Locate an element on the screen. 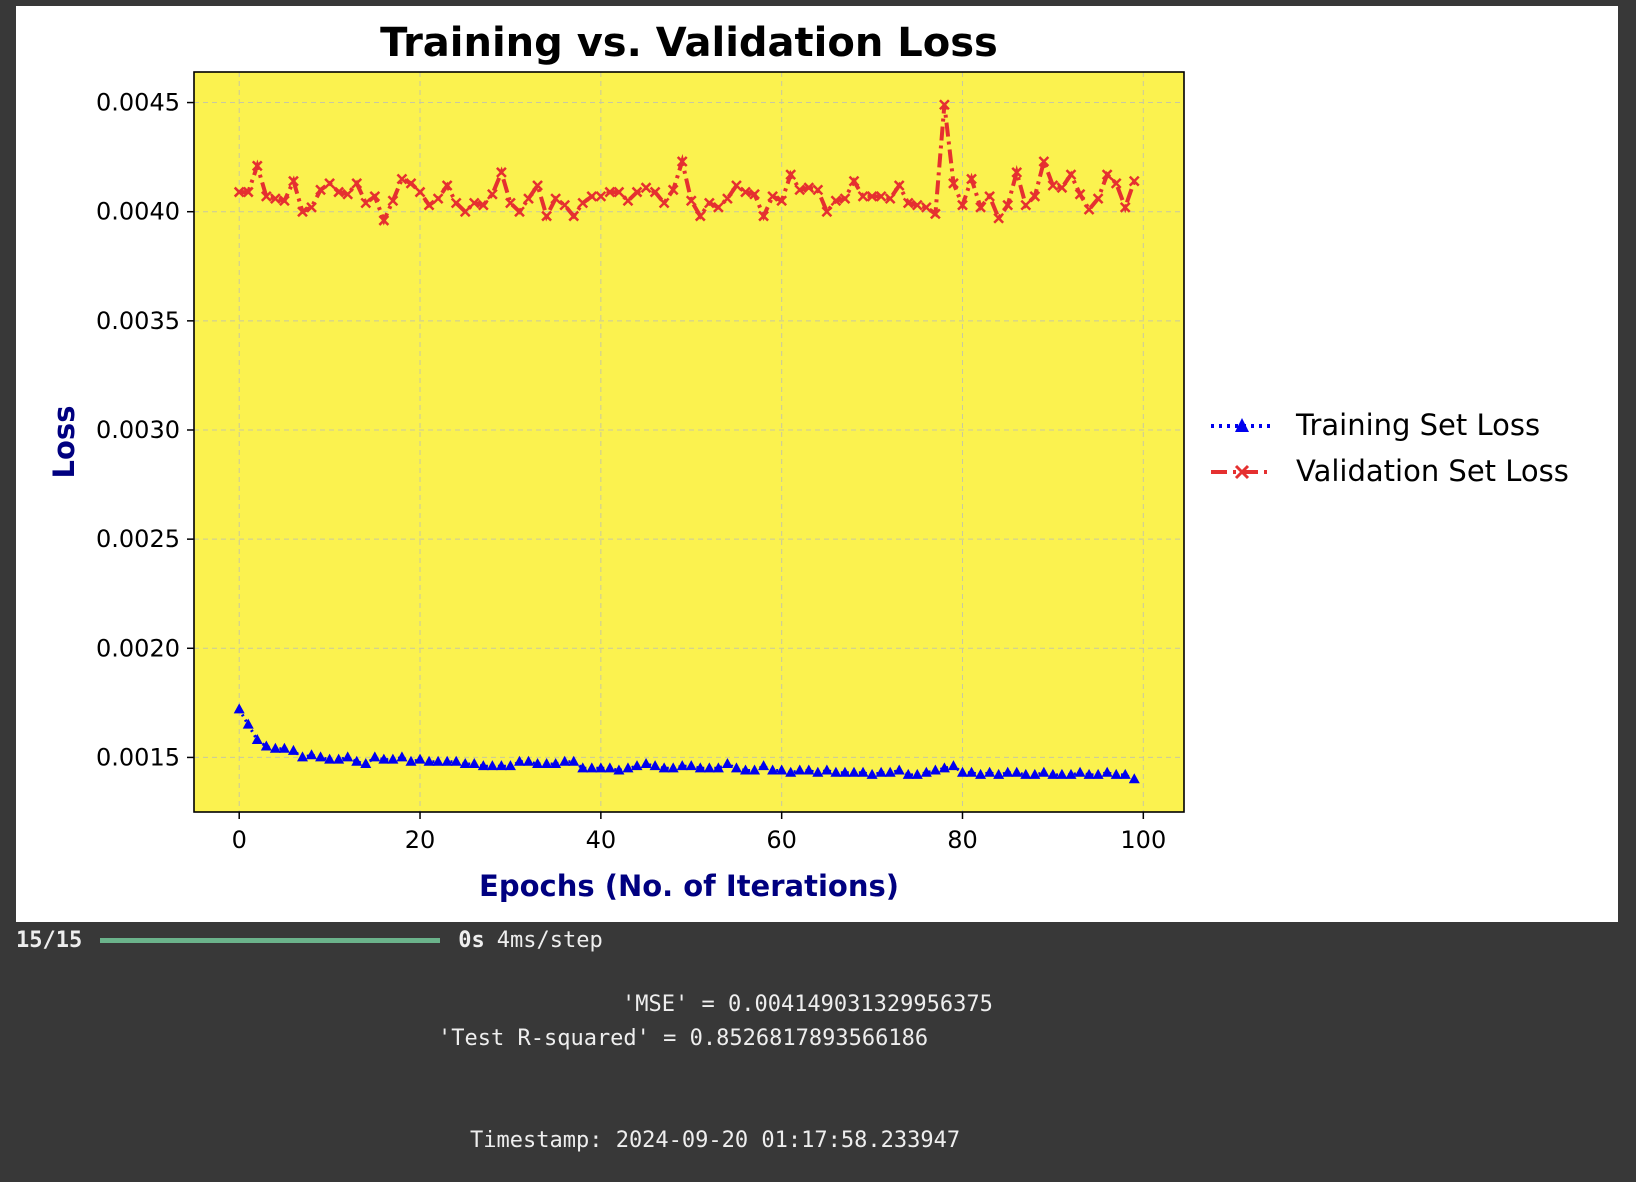 Image resolution: width=1636 pixels, height=1182 pixels. y-tick-label: 0.0020 is located at coordinates (138, 648).